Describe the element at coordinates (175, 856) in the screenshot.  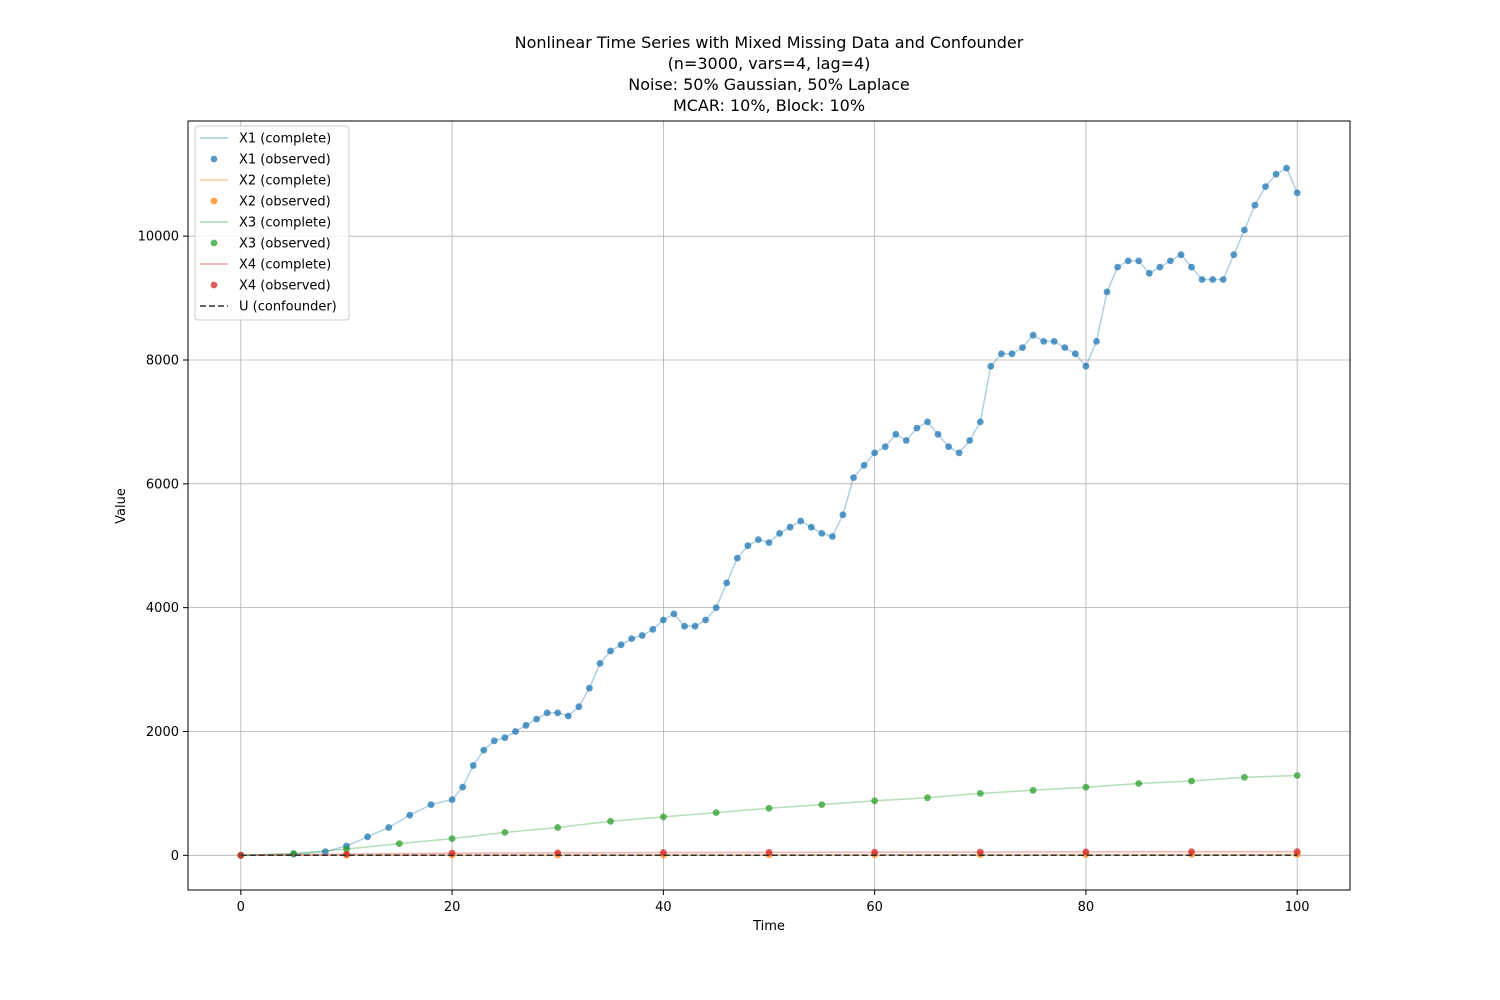
I see `y-tick-label: 0` at that location.